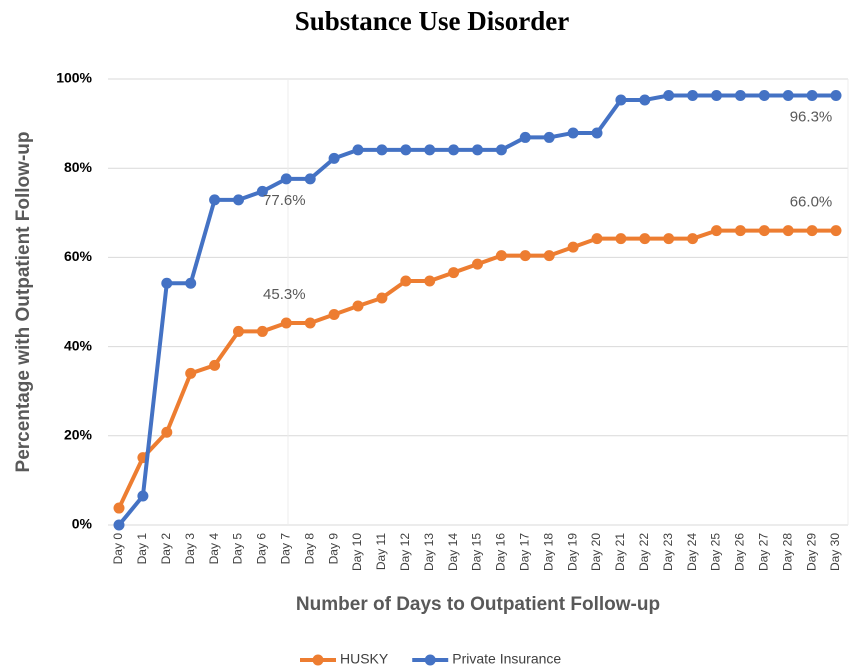  Describe the element at coordinates (381, 551) in the screenshot. I see `x-tick-label: Day 11` at that location.